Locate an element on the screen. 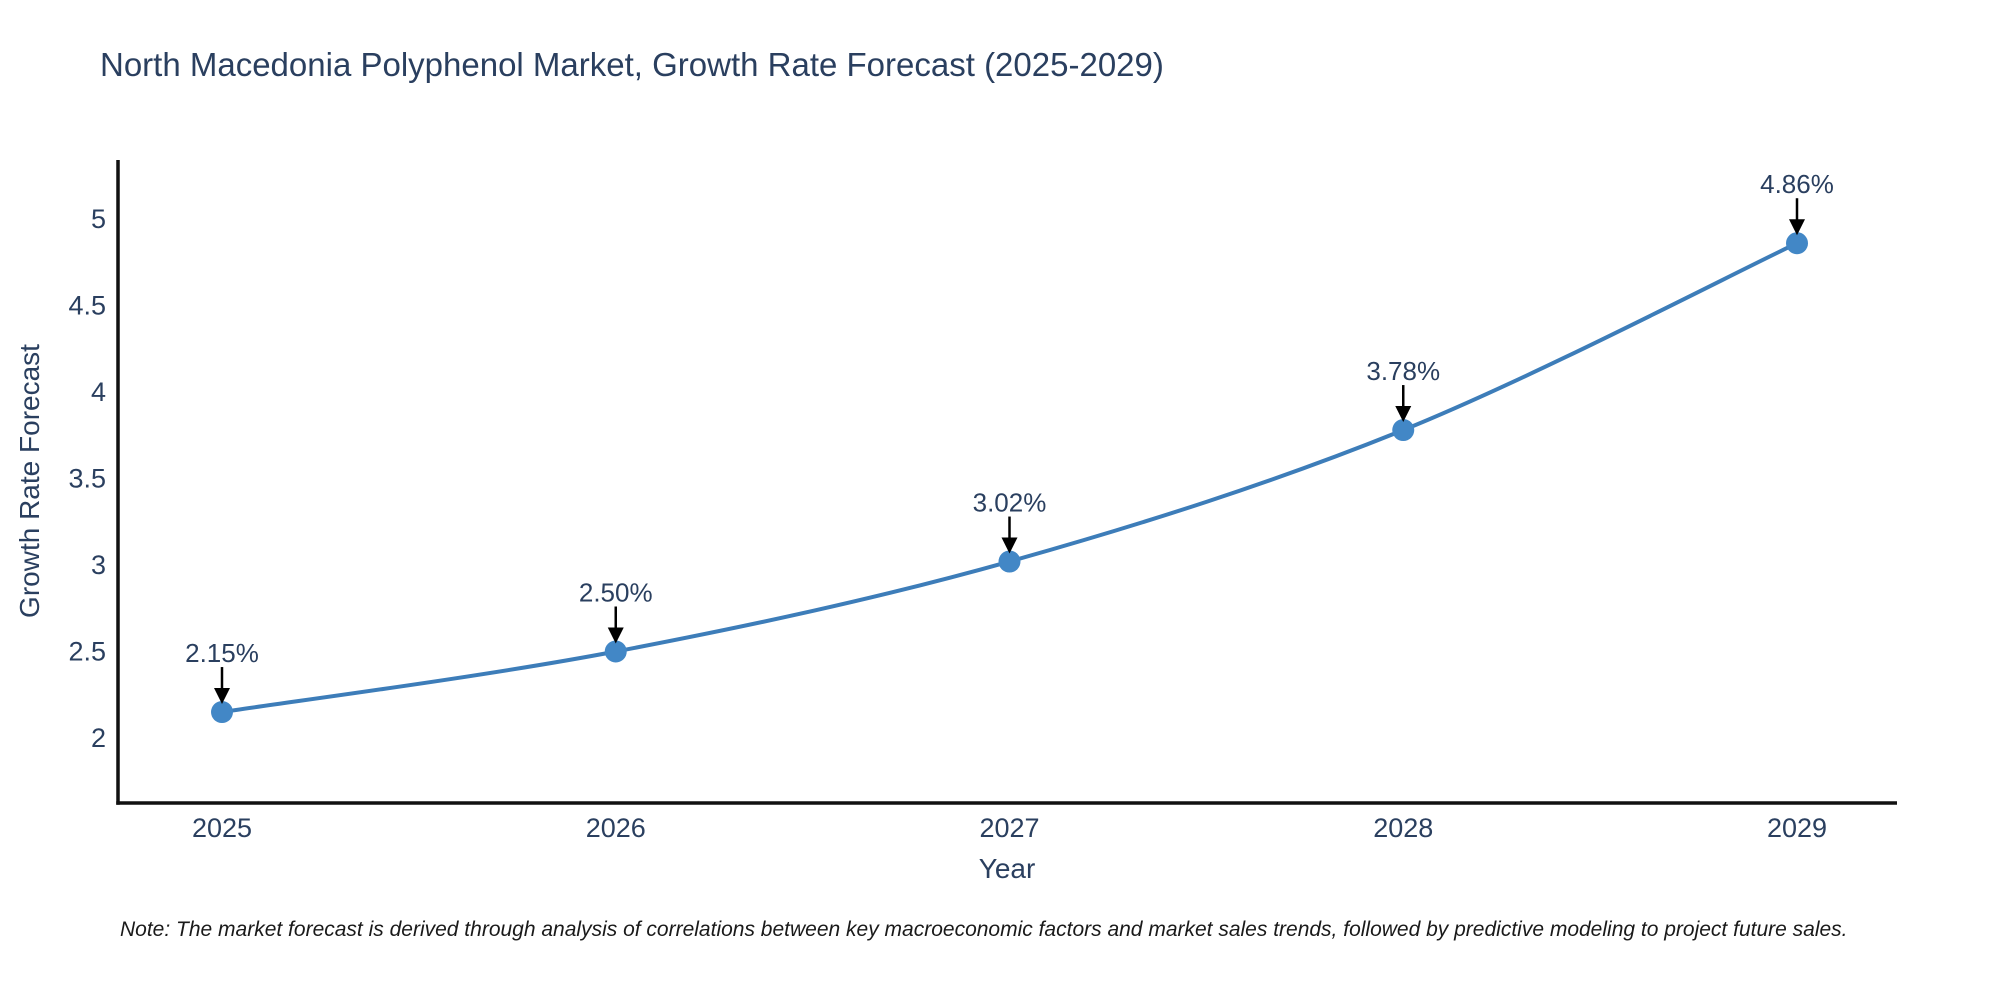 The width and height of the screenshot is (2000, 1000). y-tick-label: 2 is located at coordinates (98, 738).